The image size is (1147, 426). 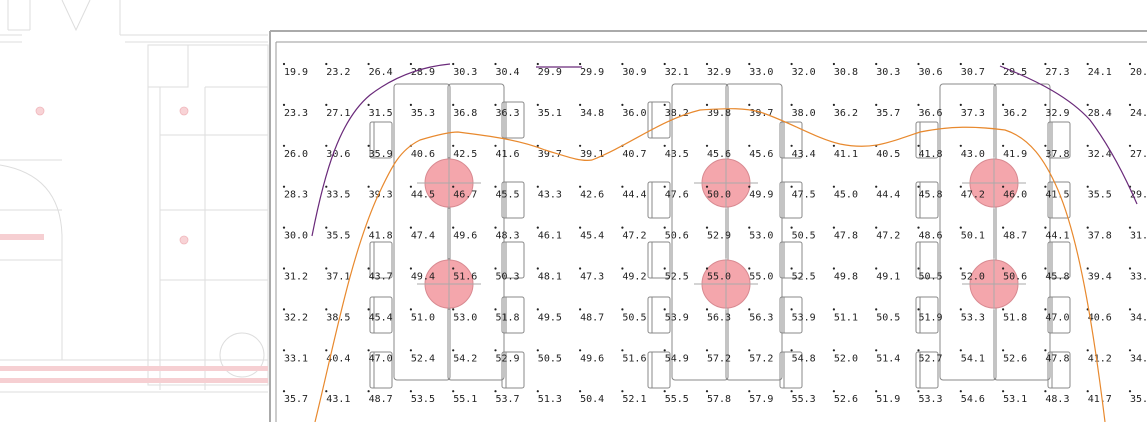 What do you see at coordinates (1138, 72) in the screenshot?
I see `grid-value: 20.6` at bounding box center [1138, 72].